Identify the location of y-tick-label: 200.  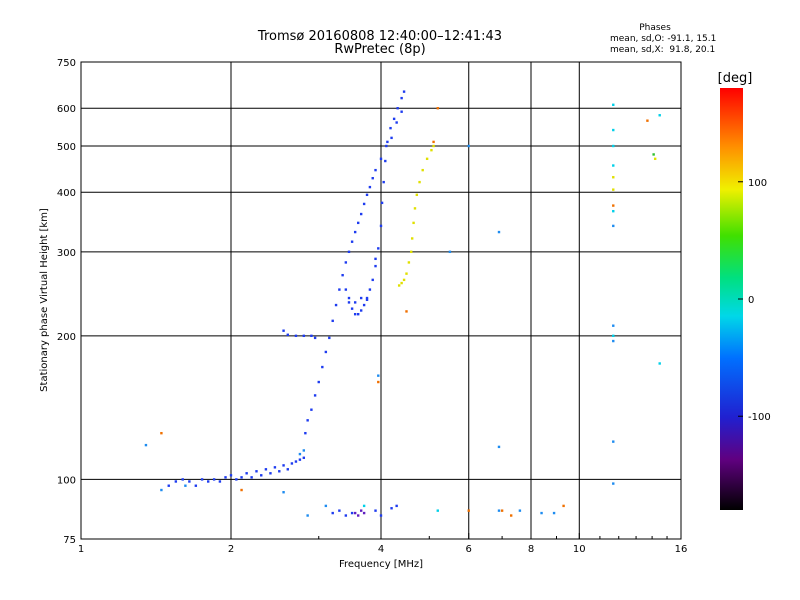
(66, 337).